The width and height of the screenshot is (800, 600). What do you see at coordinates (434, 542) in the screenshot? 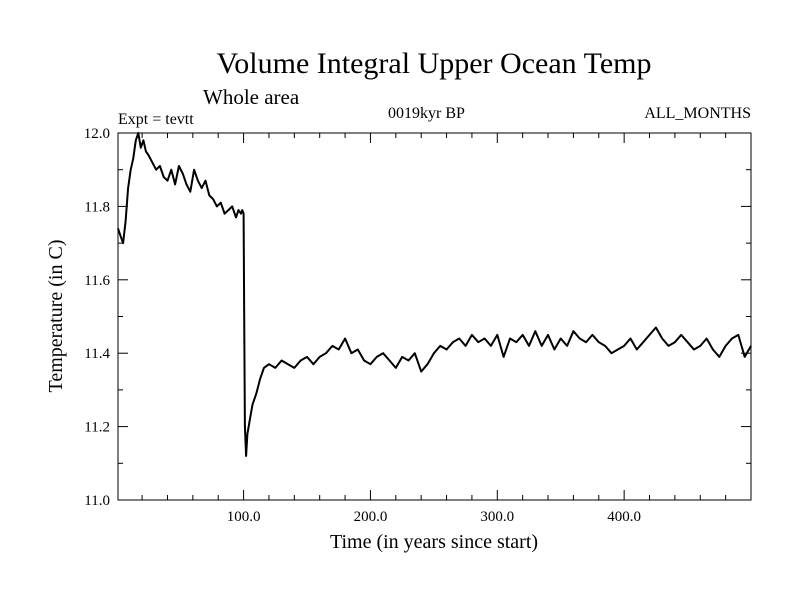
I see `x-axis-label: Time (in years since start)` at bounding box center [434, 542].